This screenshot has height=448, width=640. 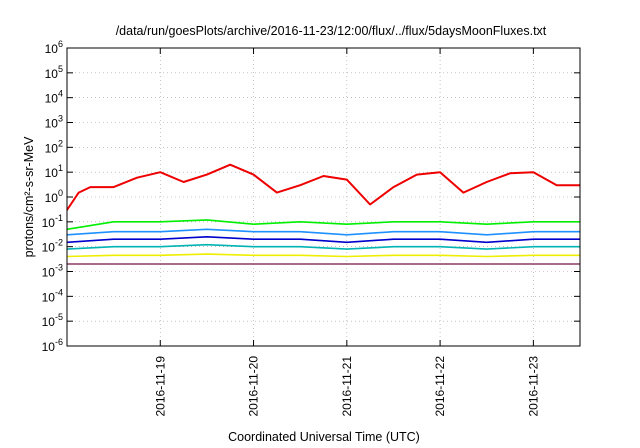 I want to click on y-tick-label: 10⁻², so click(x=52, y=246).